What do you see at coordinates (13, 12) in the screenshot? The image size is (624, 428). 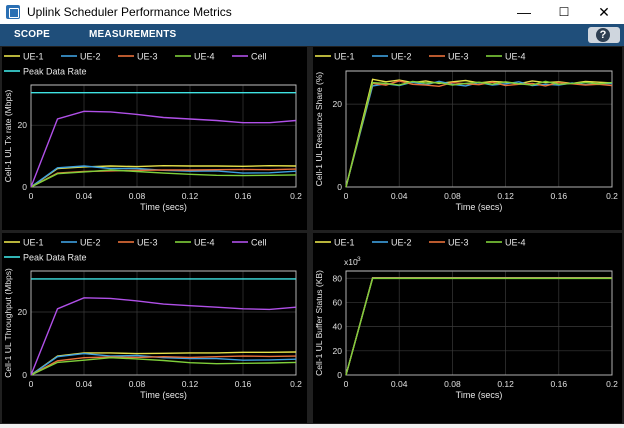 I see `matlab-app-icon` at bounding box center [13, 12].